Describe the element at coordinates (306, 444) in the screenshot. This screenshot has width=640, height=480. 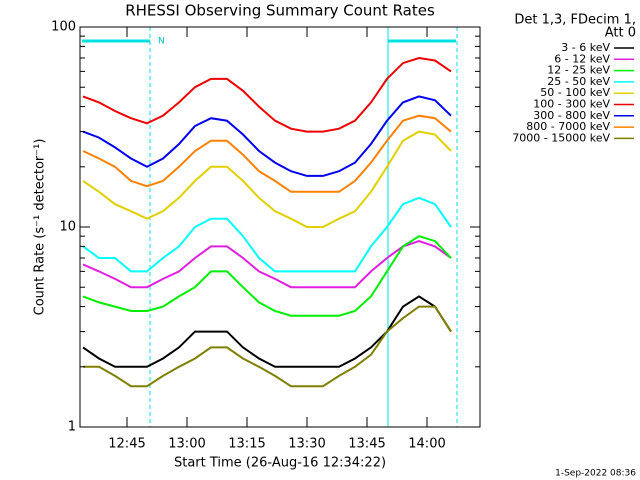
I see `x-tick-label: 13:30` at that location.